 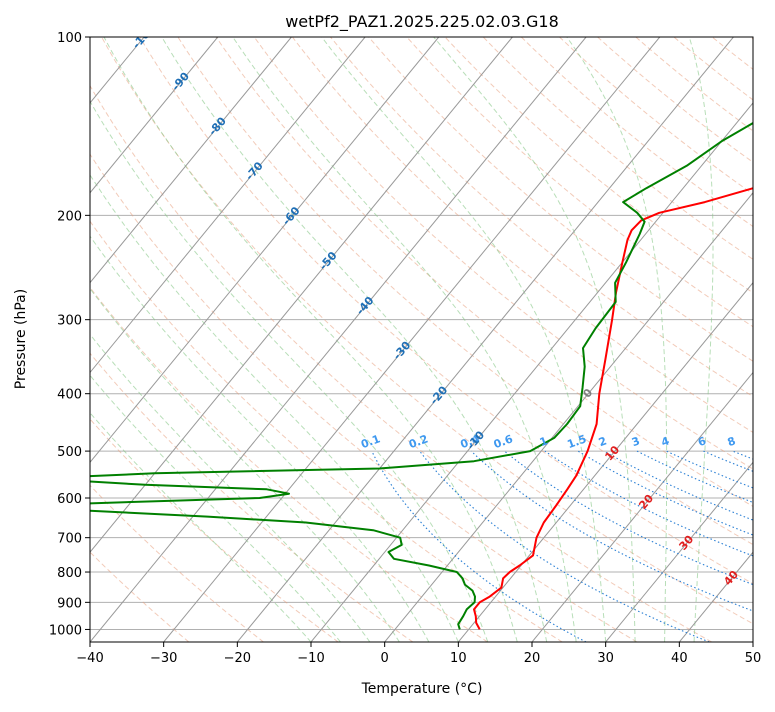 I want to click on x-tick-label: 10, so click(x=458, y=658).